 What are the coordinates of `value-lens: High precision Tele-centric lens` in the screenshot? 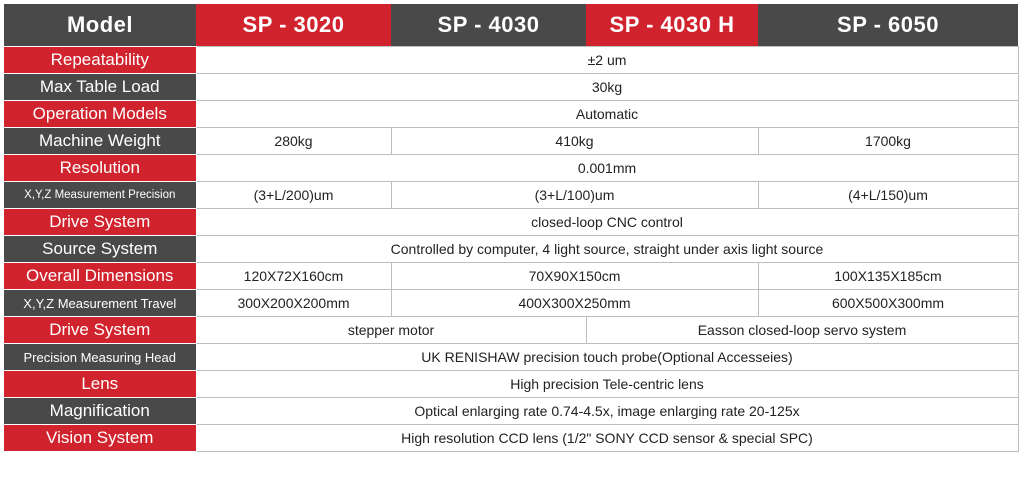 It's located at (607, 384).